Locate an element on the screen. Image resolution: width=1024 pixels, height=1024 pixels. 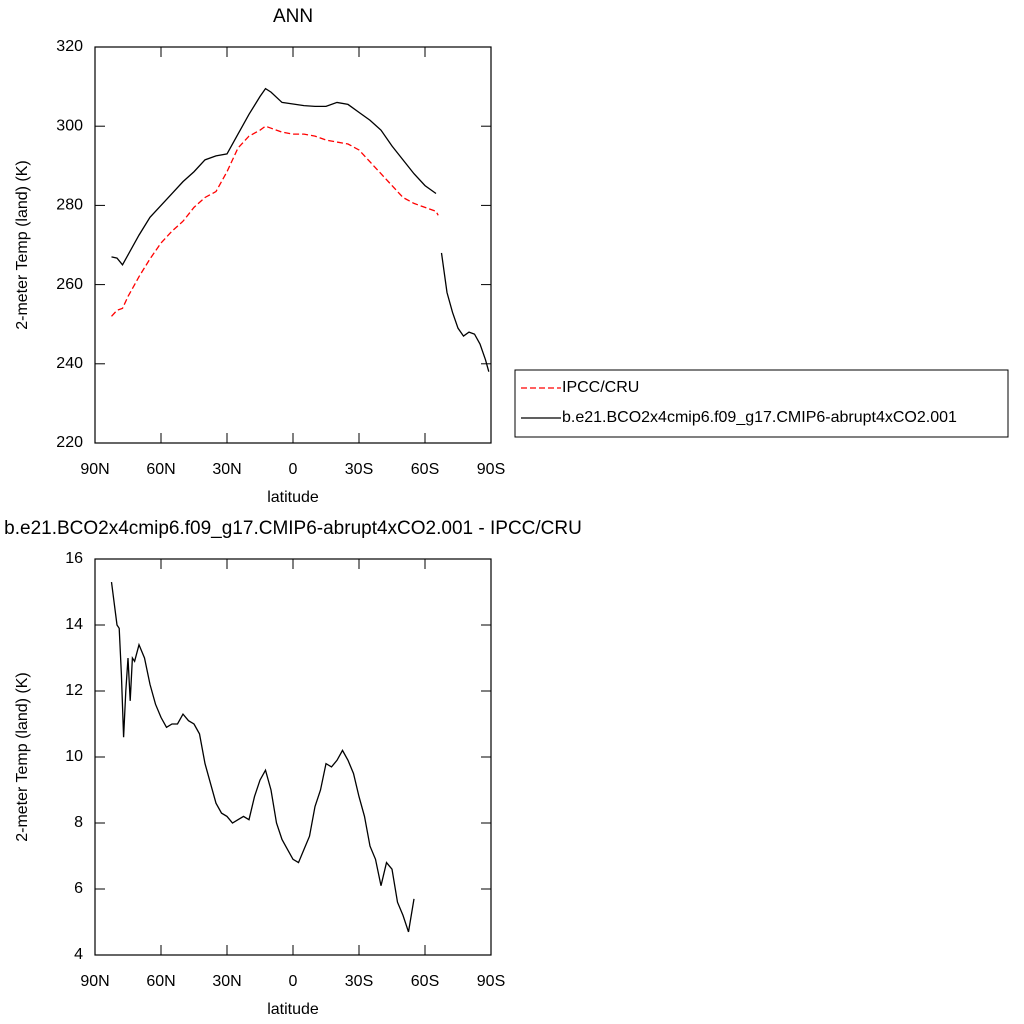
y-tick-label: 6 is located at coordinates (78, 888).